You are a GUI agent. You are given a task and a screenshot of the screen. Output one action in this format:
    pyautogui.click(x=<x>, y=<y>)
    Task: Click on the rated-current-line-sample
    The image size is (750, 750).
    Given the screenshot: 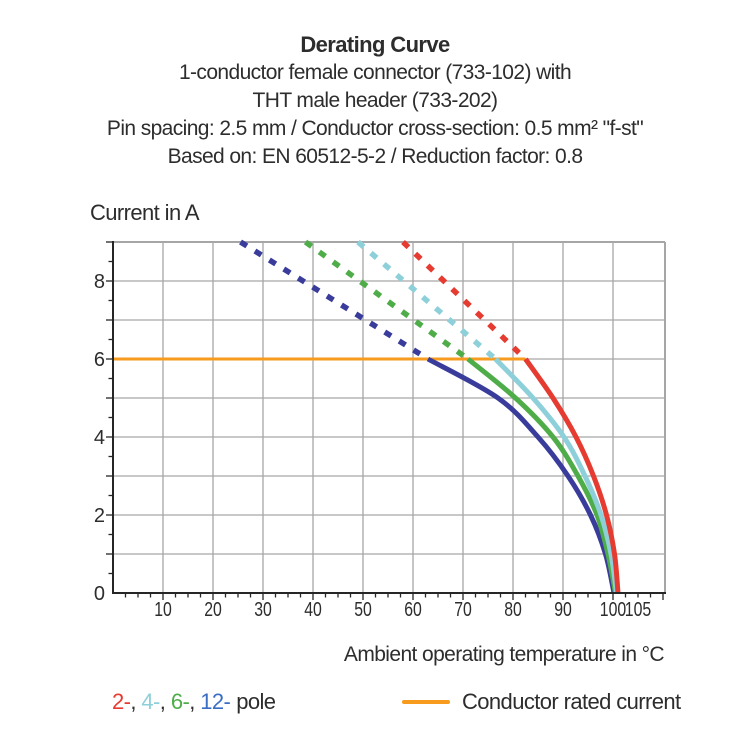 What is the action you would take?
    pyautogui.click(x=426, y=702)
    